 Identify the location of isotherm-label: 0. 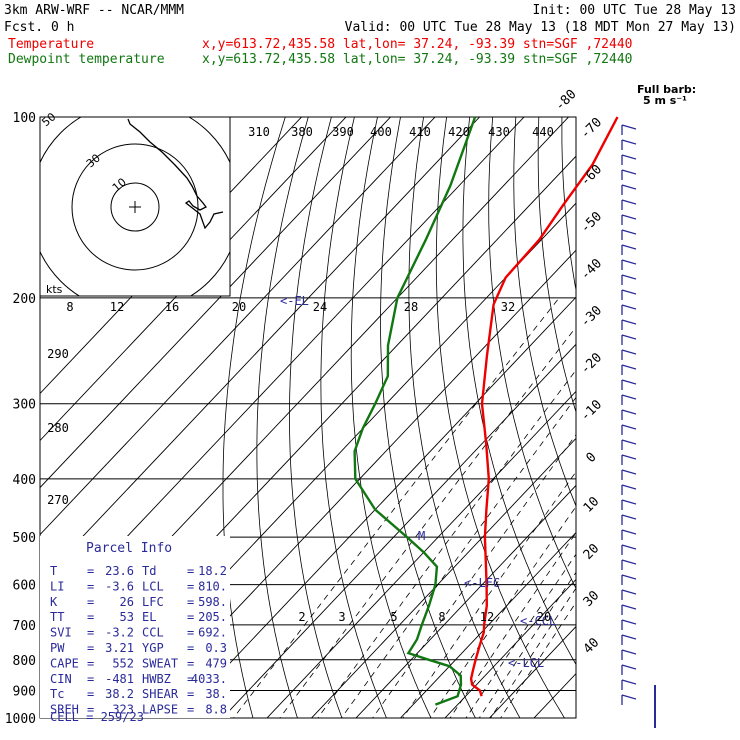
(591, 458).